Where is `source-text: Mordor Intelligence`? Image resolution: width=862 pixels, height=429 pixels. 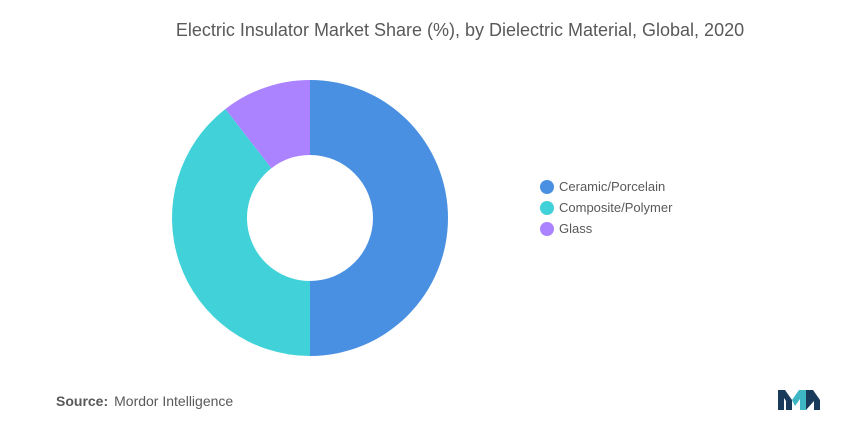
source-text: Mordor Intelligence is located at coordinates (174, 401).